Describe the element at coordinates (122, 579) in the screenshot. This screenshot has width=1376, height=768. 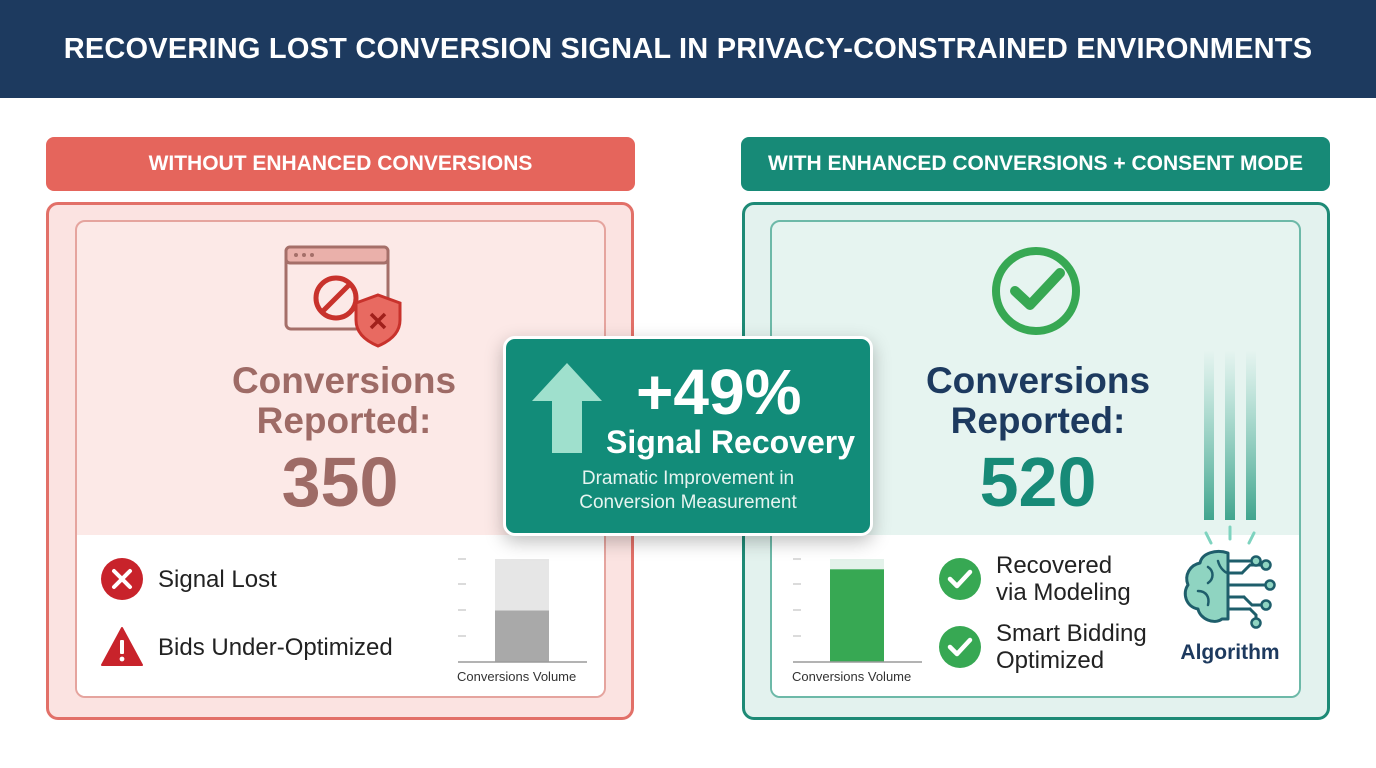
I see `x-circle-icon` at that location.